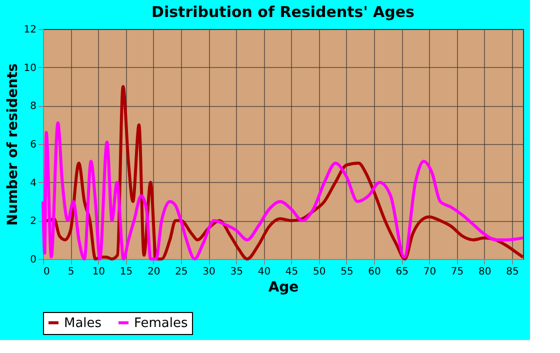 This screenshot has width=560, height=353. I want to click on x-tick-label: 40, so click(264, 272).